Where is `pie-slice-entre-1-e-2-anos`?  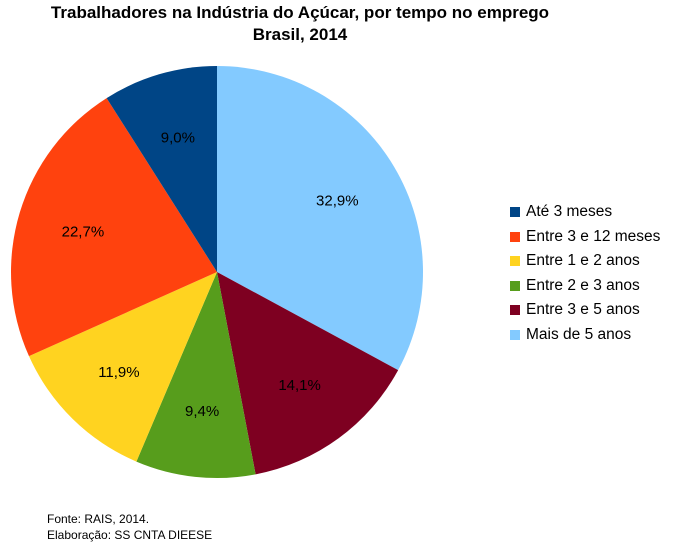 pie-slice-entre-1-e-2-anos is located at coordinates (122, 367).